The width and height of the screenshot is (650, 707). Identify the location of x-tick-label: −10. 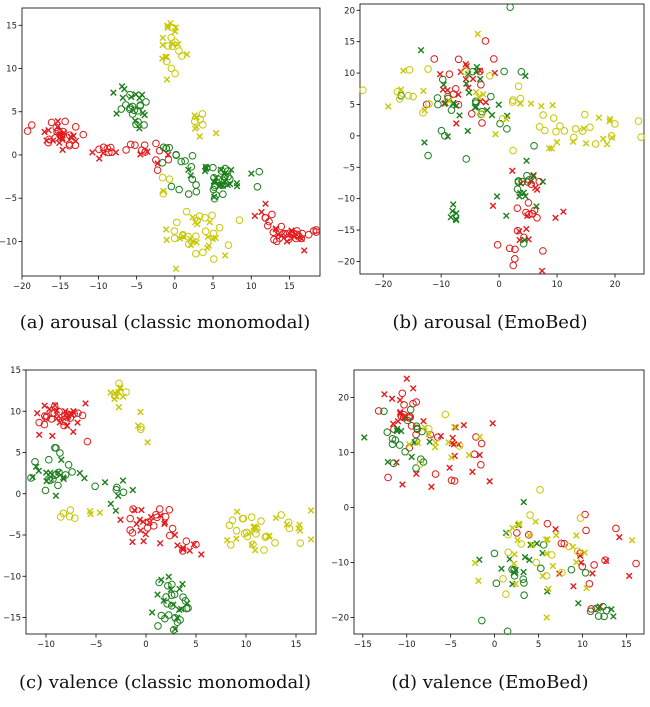
(441, 285).